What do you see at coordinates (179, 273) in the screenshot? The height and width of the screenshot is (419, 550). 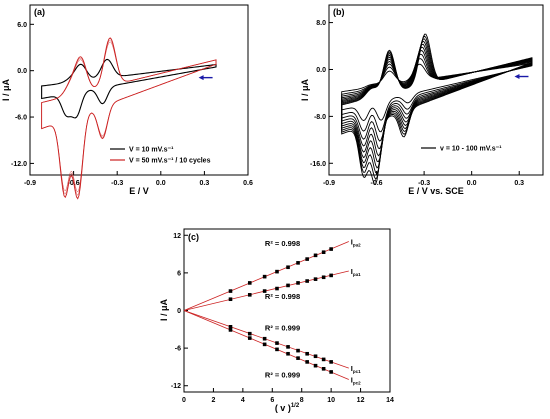 I see `panel-c-y-tick-label: 6` at bounding box center [179, 273].